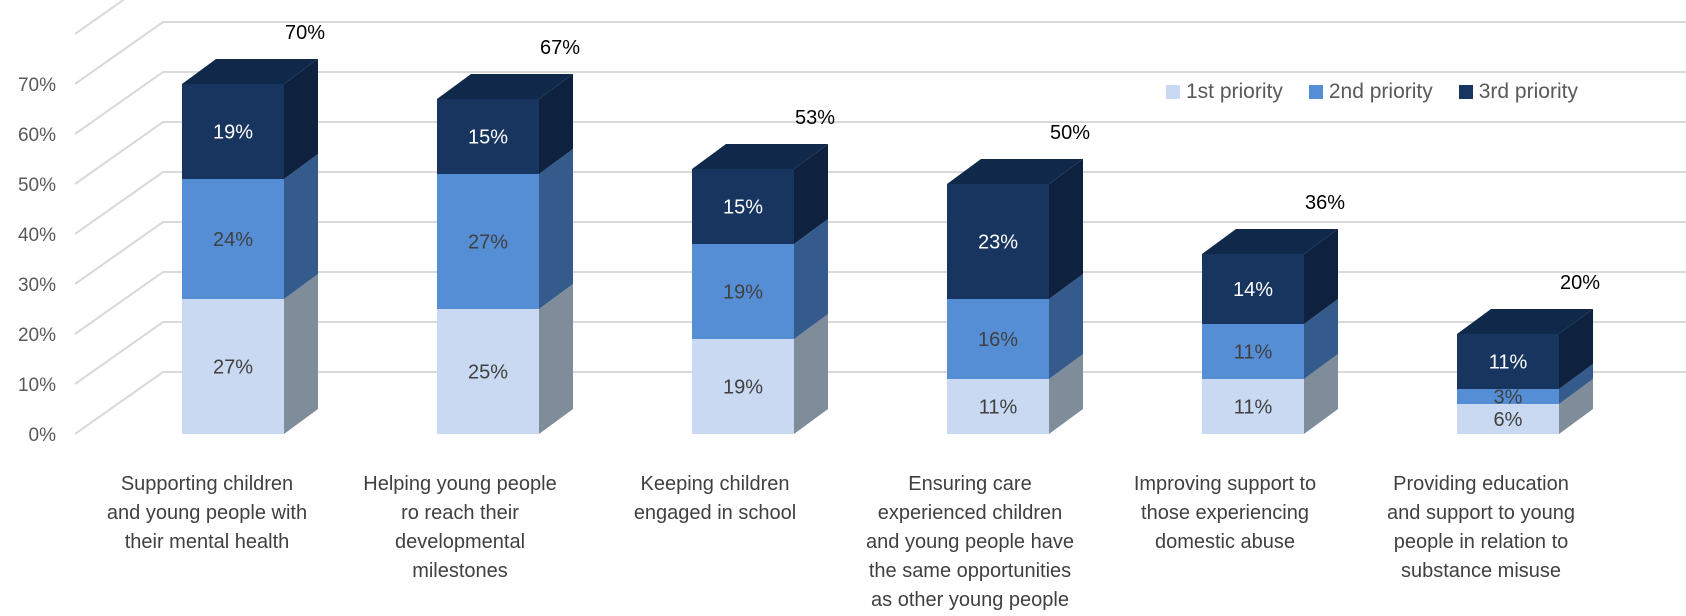  I want to click on total-label: 67%, so click(560, 48).